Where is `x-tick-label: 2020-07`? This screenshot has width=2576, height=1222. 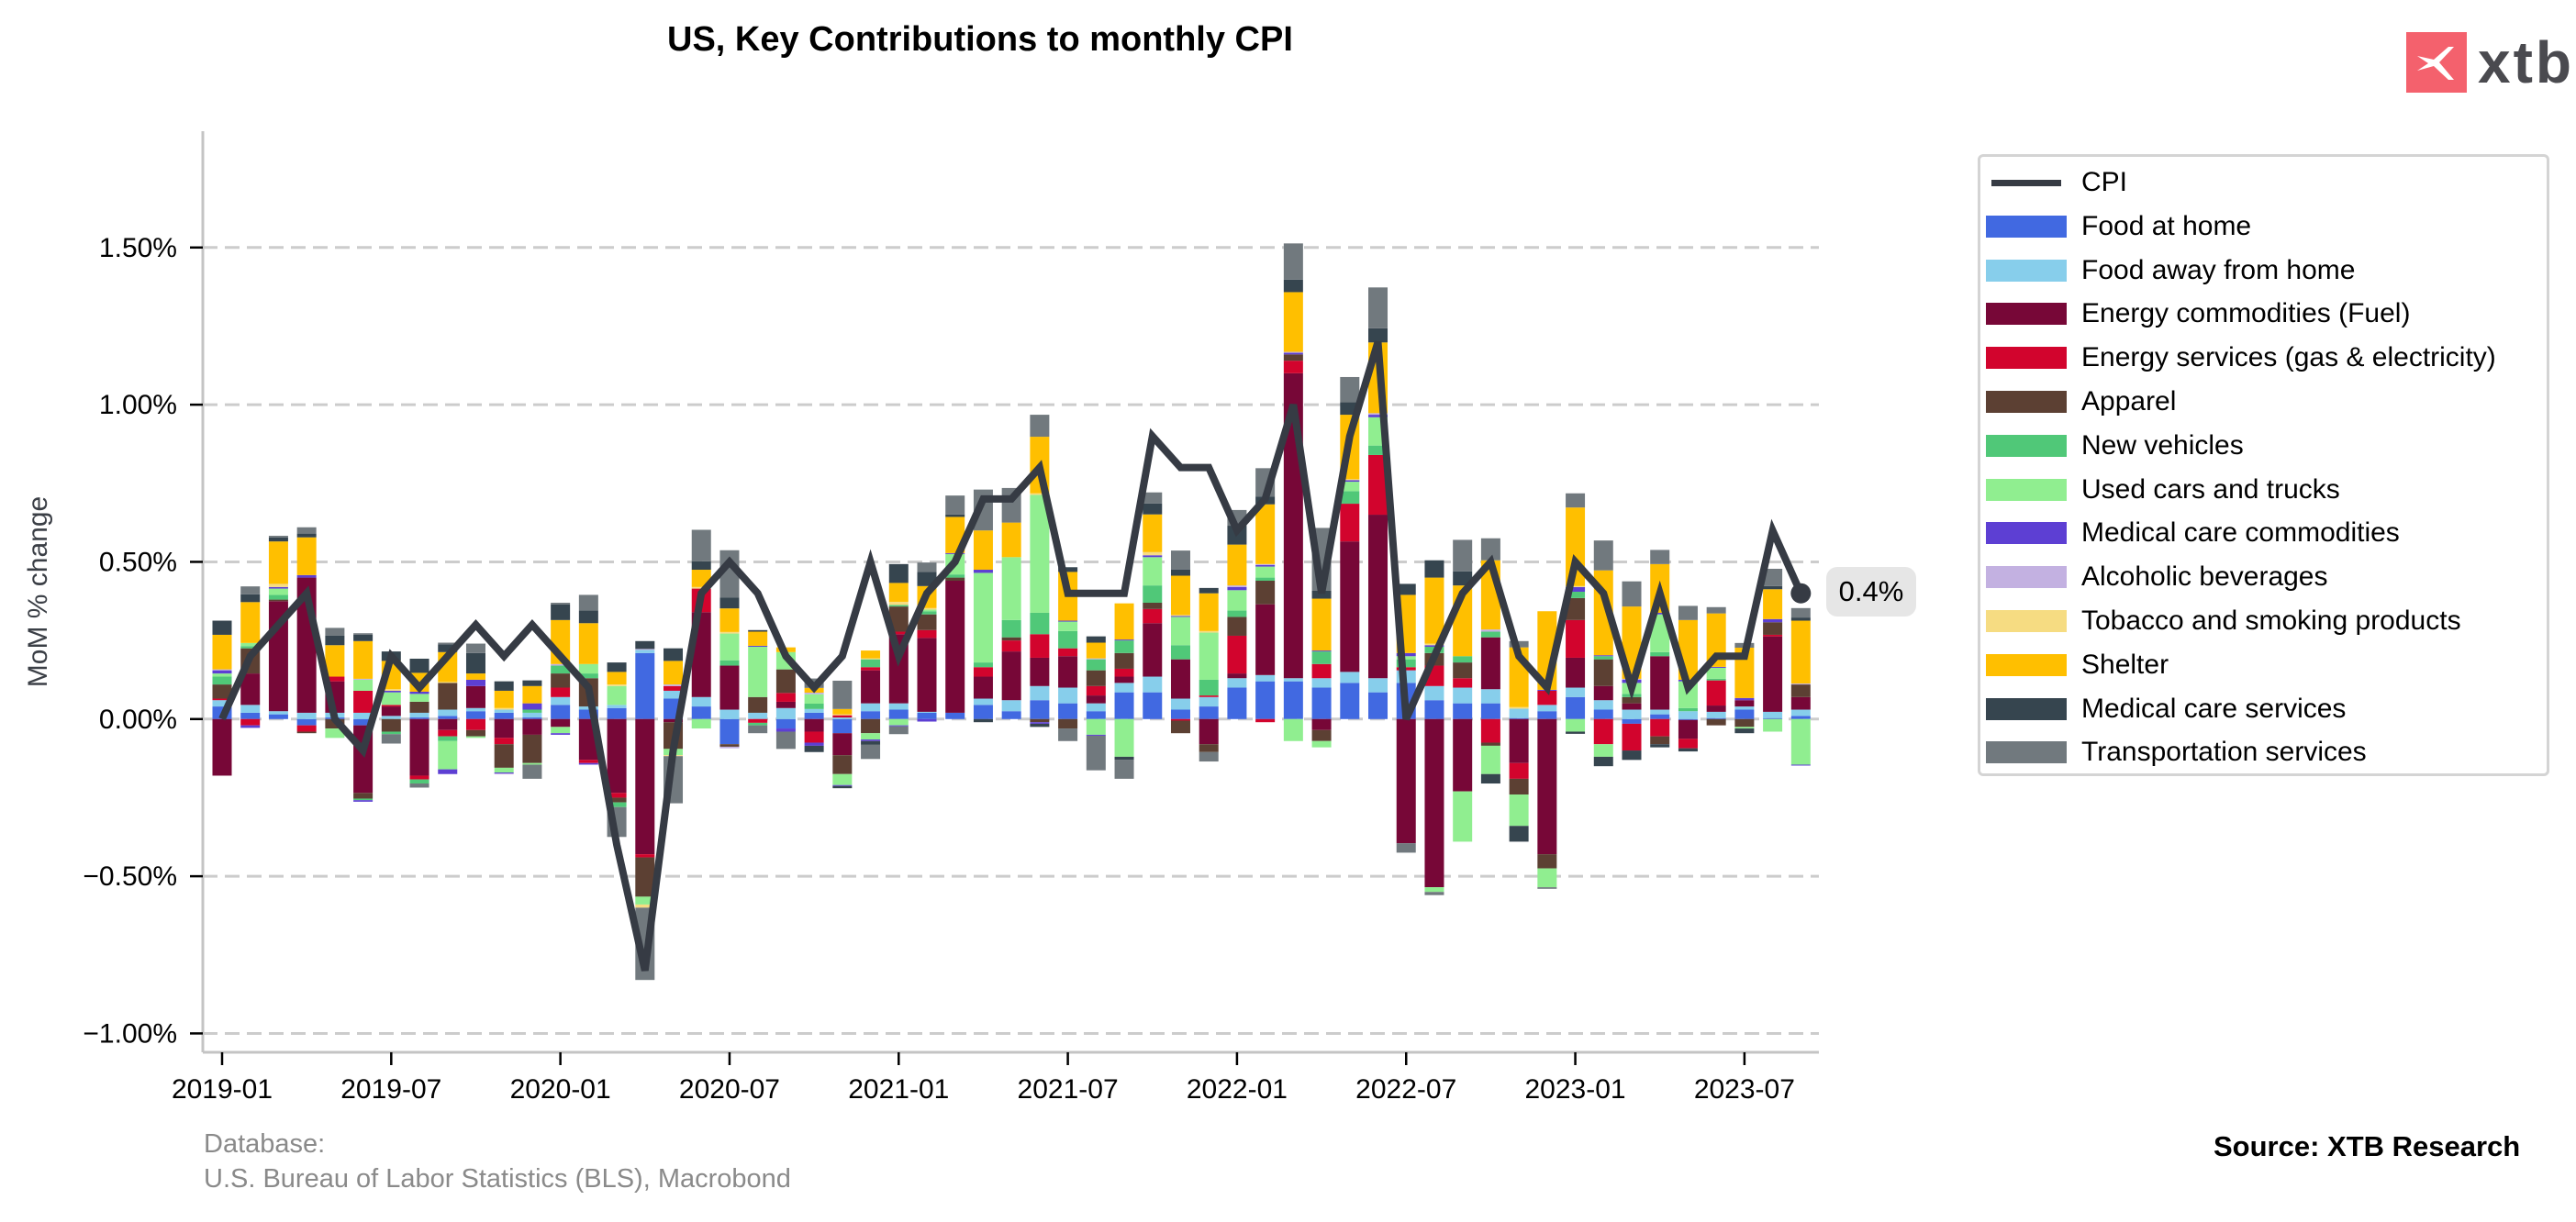
x-tick-label: 2020-07 is located at coordinates (729, 1089).